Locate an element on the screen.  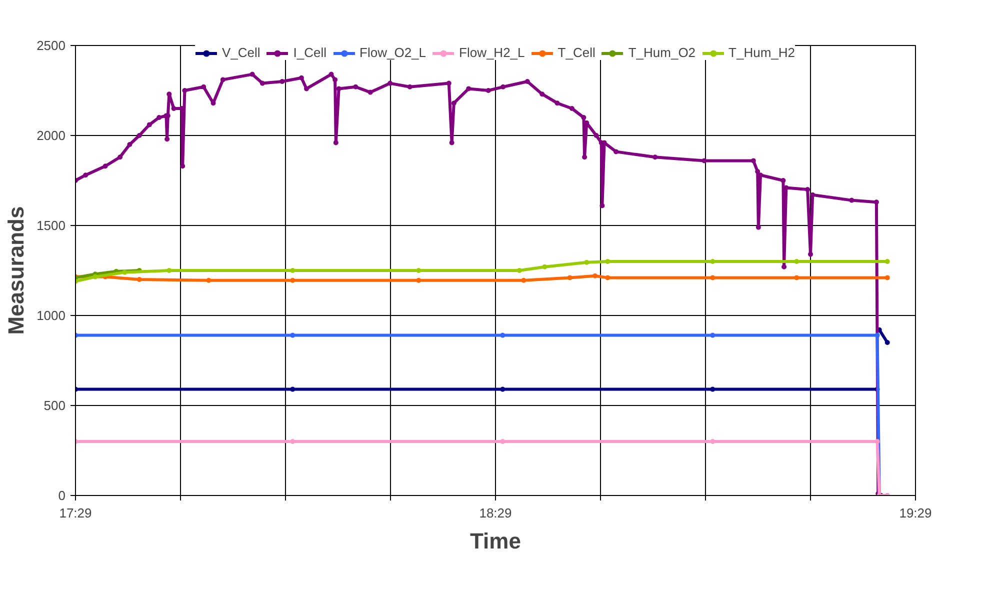
legend-label: Flow_O2_L is located at coordinates (393, 52).